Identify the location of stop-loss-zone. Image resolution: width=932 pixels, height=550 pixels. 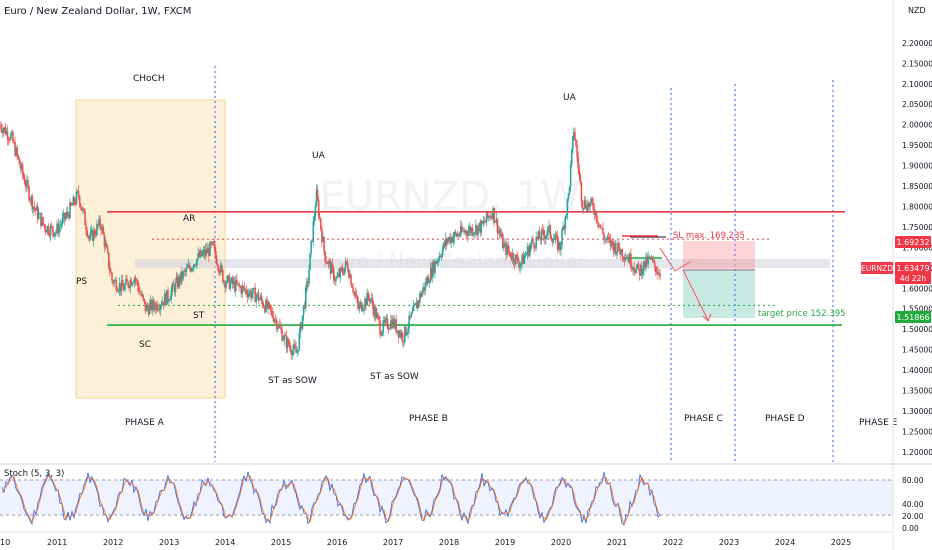
(719, 255).